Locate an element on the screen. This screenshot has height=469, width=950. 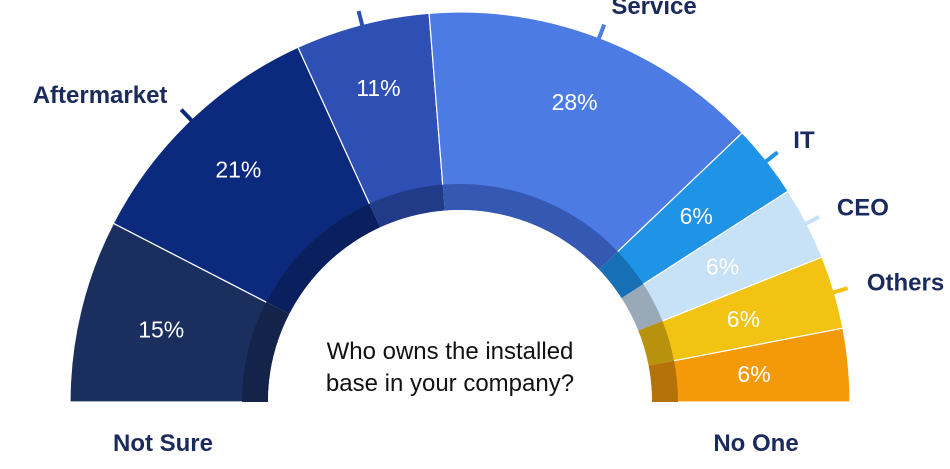
segment-band-sales is located at coordinates (407, 206).